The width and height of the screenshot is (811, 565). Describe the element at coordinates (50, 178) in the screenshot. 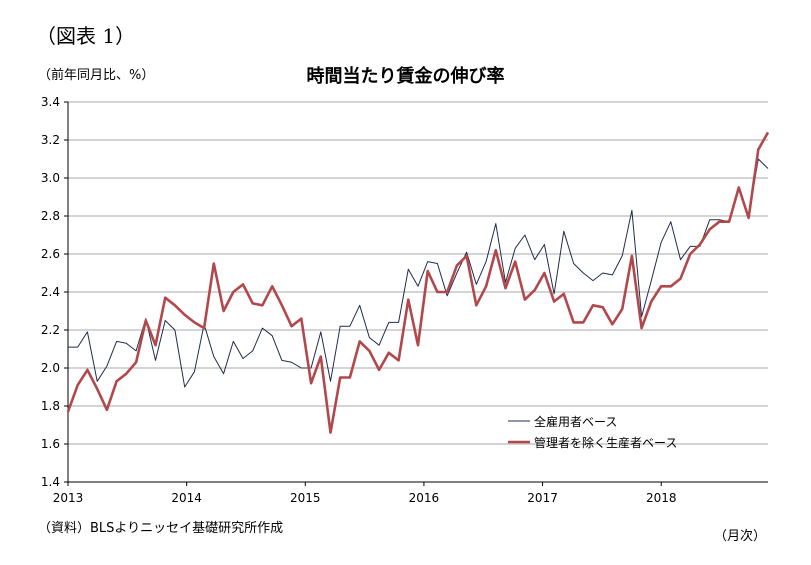

I see `y-tick-label: 3.0` at that location.